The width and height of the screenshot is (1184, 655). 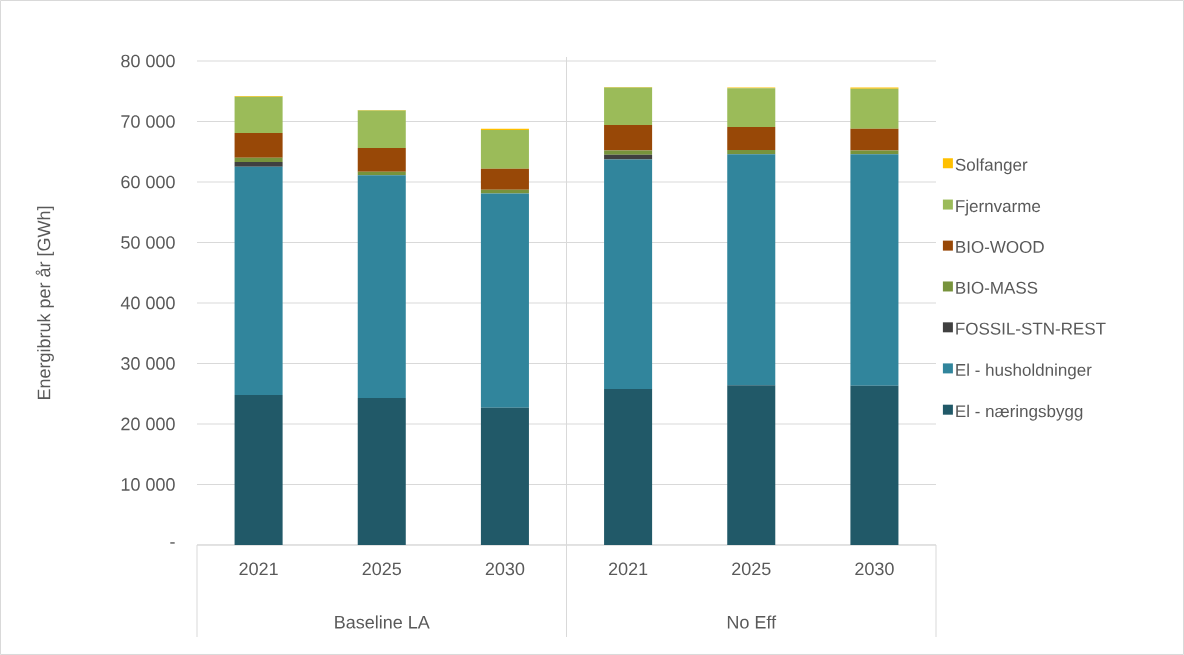 I want to click on y-tick-label: 20 000, so click(x=148, y=424).